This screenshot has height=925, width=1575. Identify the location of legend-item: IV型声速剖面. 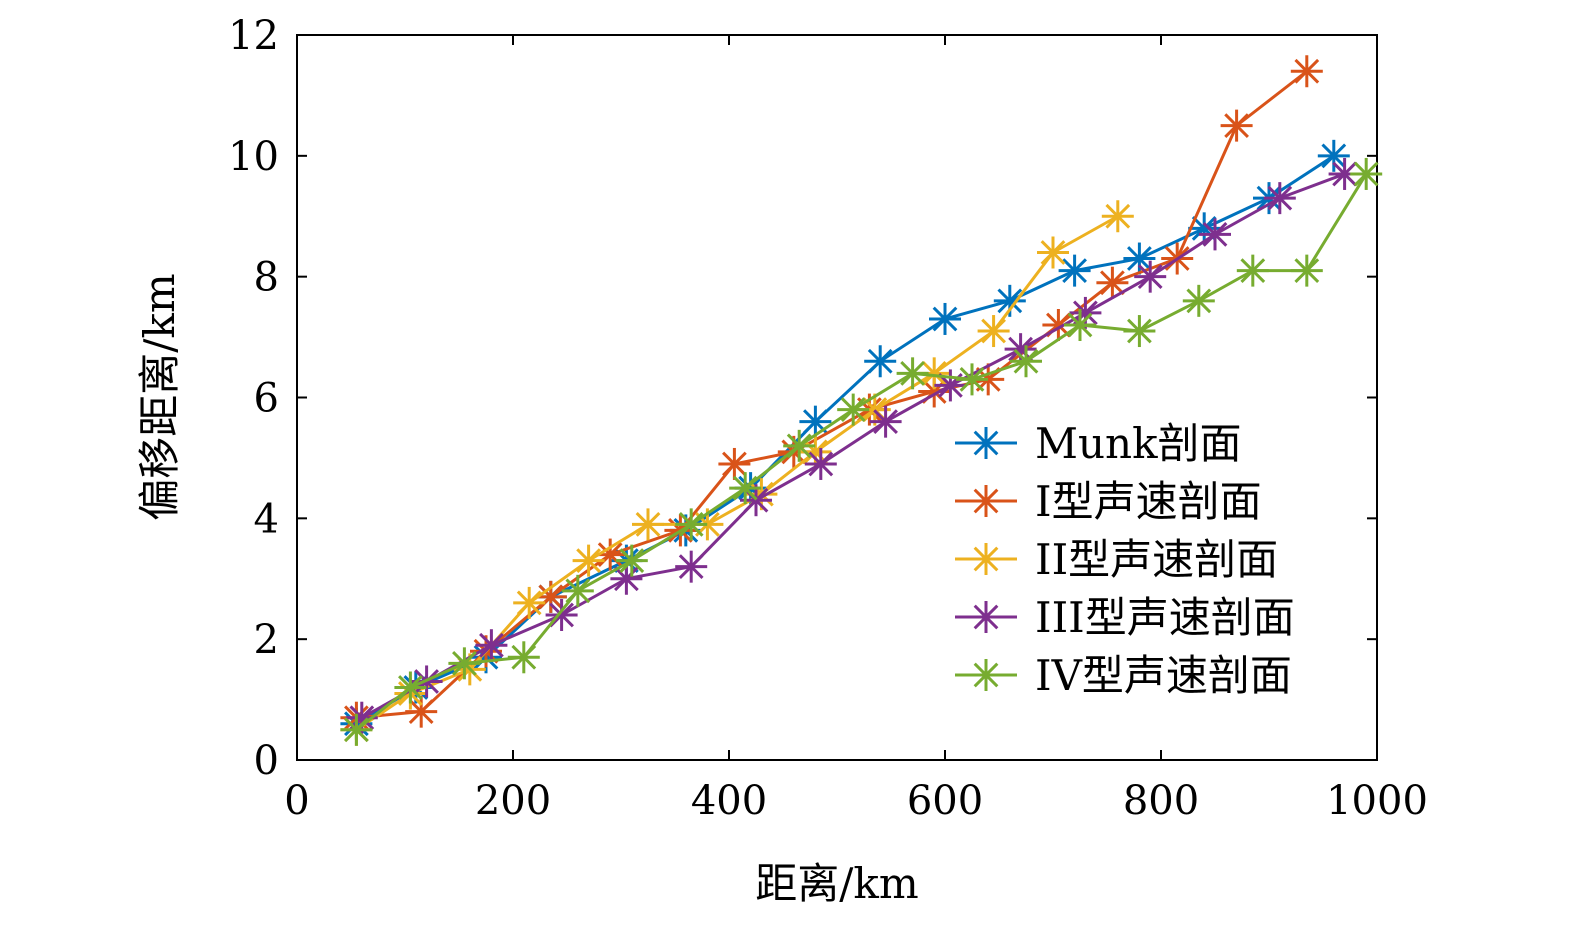
(1123, 675).